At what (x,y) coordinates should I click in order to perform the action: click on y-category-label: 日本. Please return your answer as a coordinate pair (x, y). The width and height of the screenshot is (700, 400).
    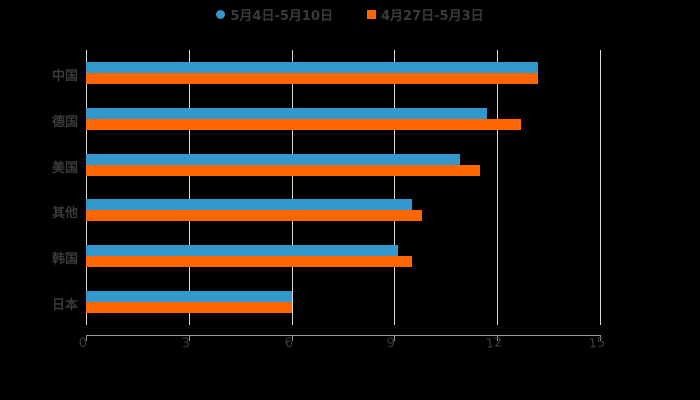
    Looking at the image, I should click on (64, 305).